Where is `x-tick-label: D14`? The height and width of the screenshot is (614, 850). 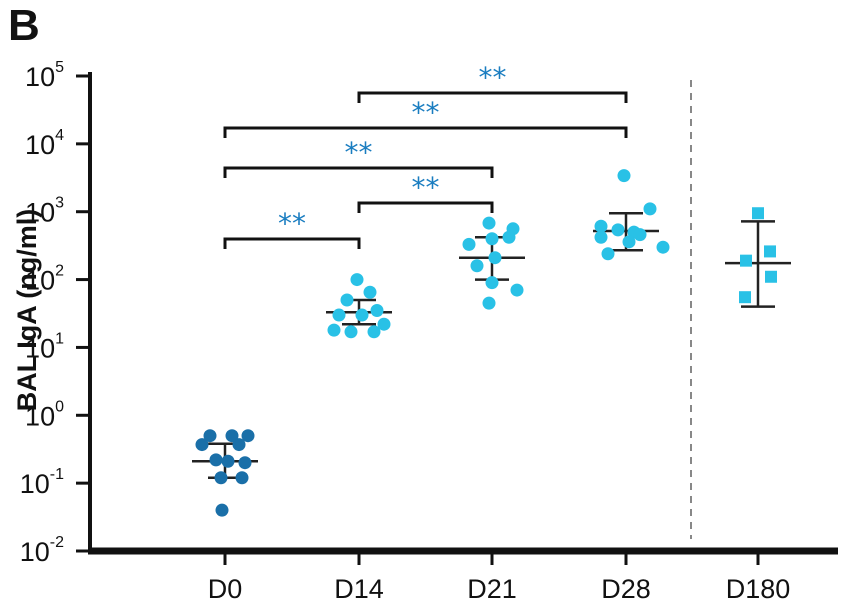
x-tick-label: D14 is located at coordinates (359, 589).